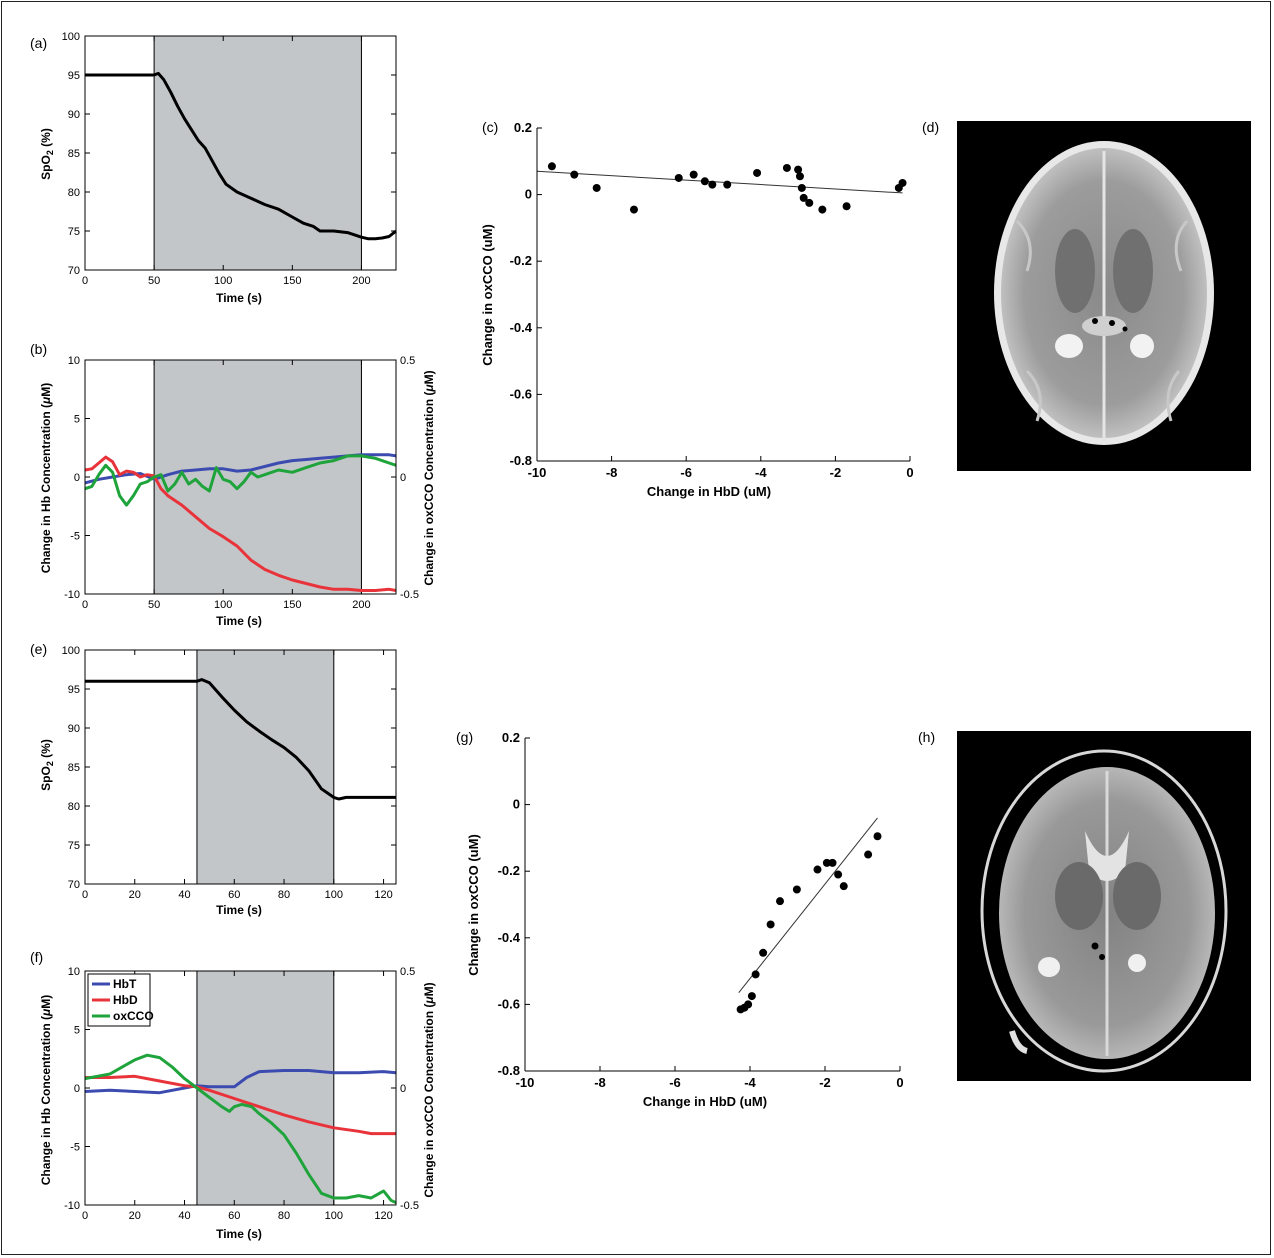 The image size is (1274, 1258). I want to click on chart-a: 0 50 100 150 200 70 75 80 85 90 95 100, so click(229, 159).